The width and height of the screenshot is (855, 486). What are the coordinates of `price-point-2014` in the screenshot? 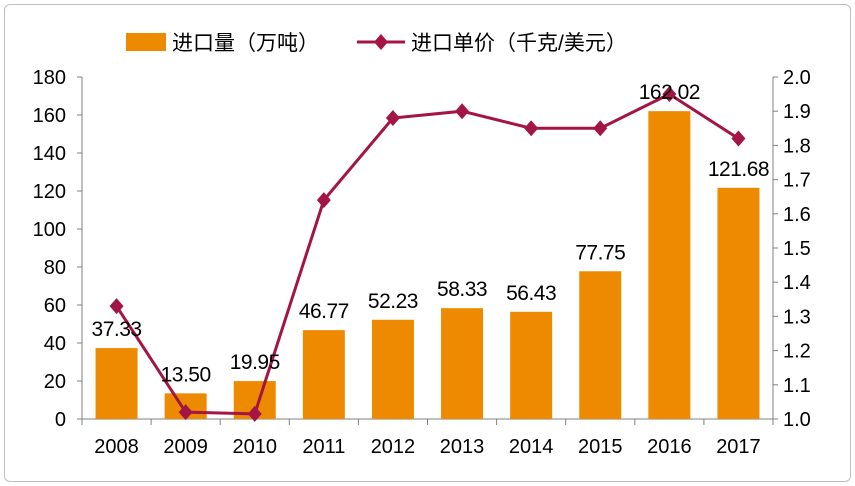 It's located at (531, 128).